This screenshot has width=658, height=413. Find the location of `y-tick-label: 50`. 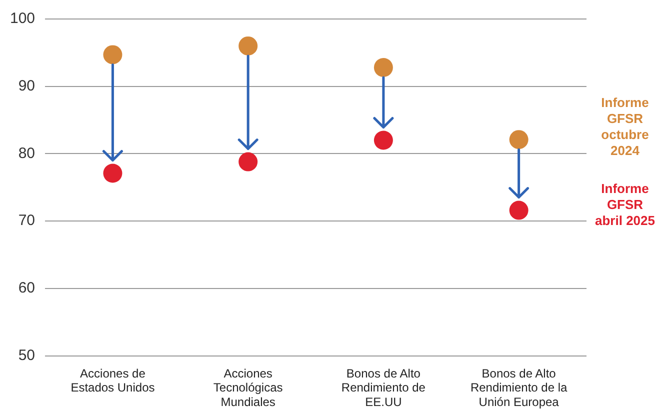

y-tick-label: 50 is located at coordinates (27, 355).